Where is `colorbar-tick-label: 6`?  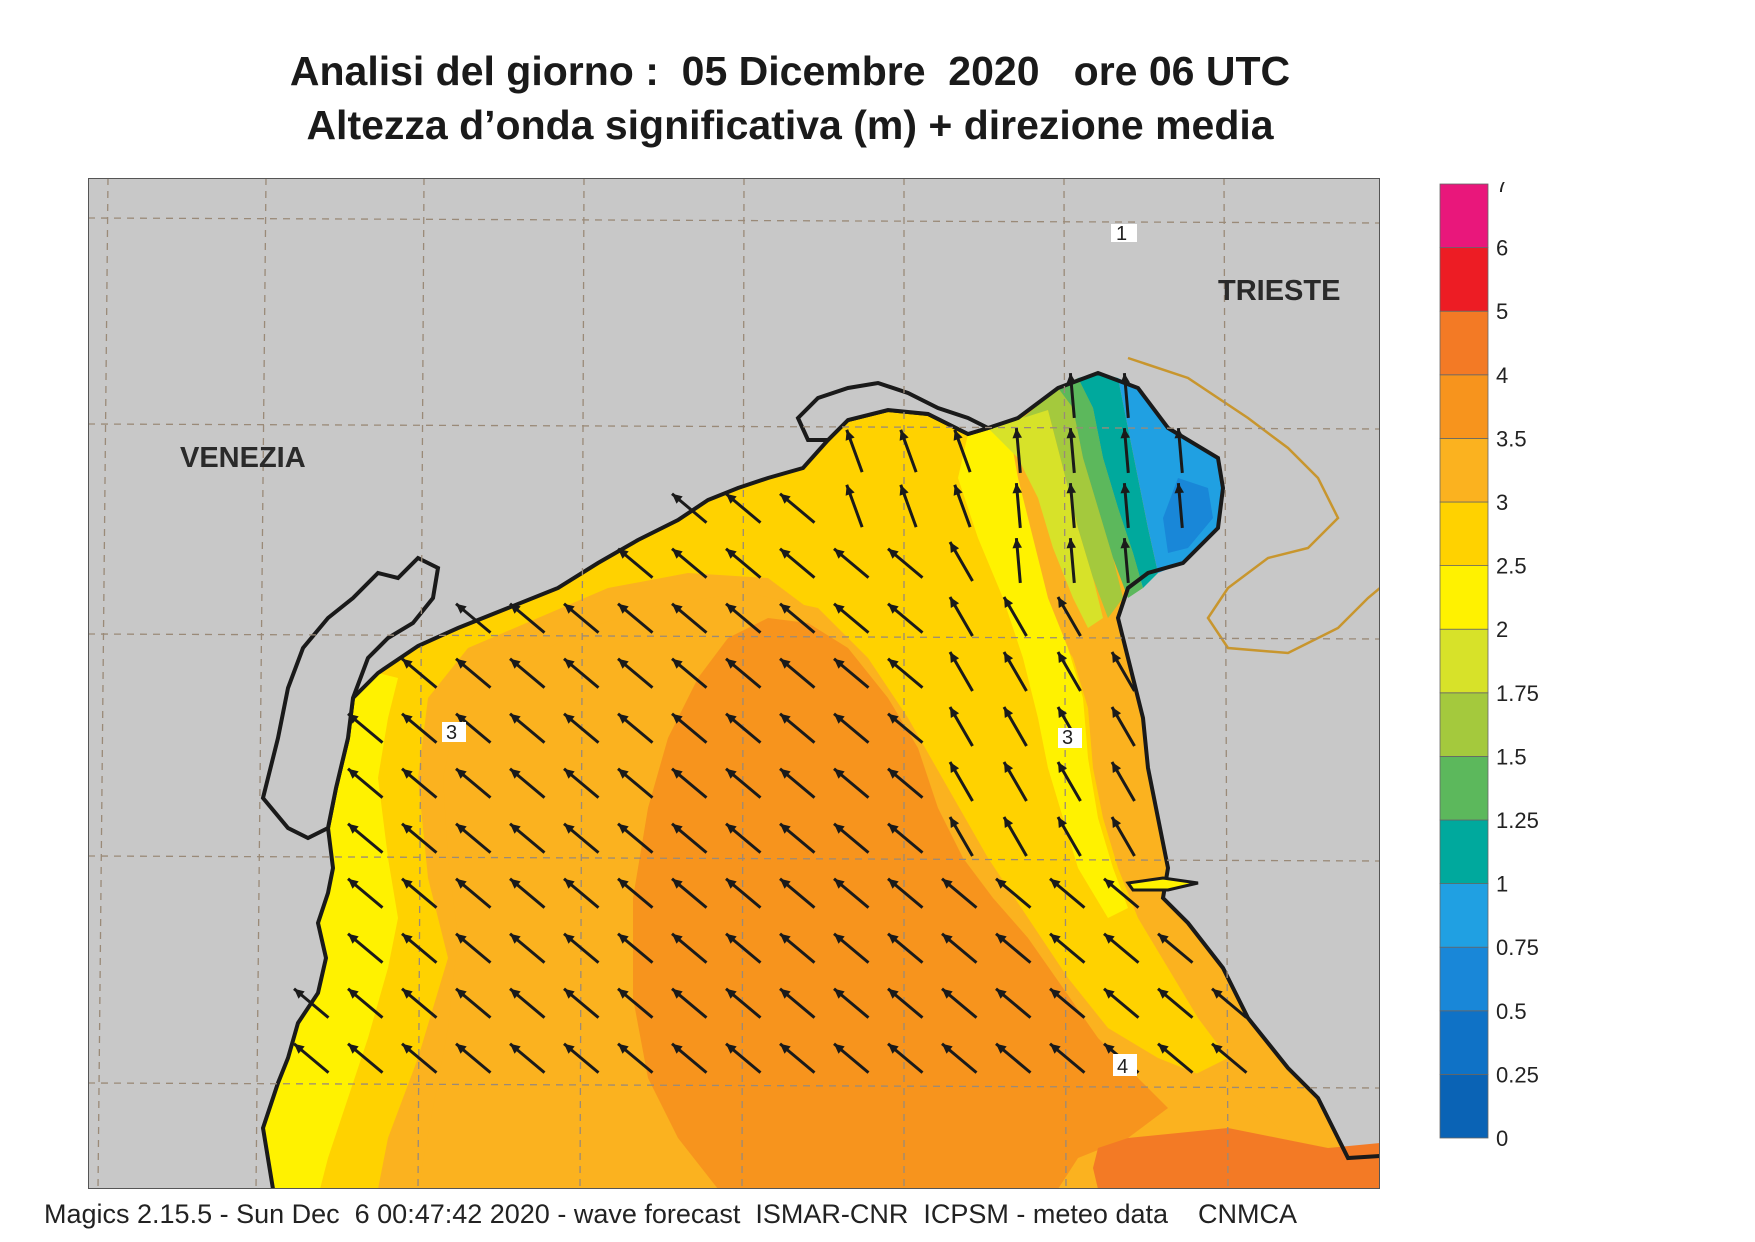
colorbar-tick-label: 6 is located at coordinates (1502, 248).